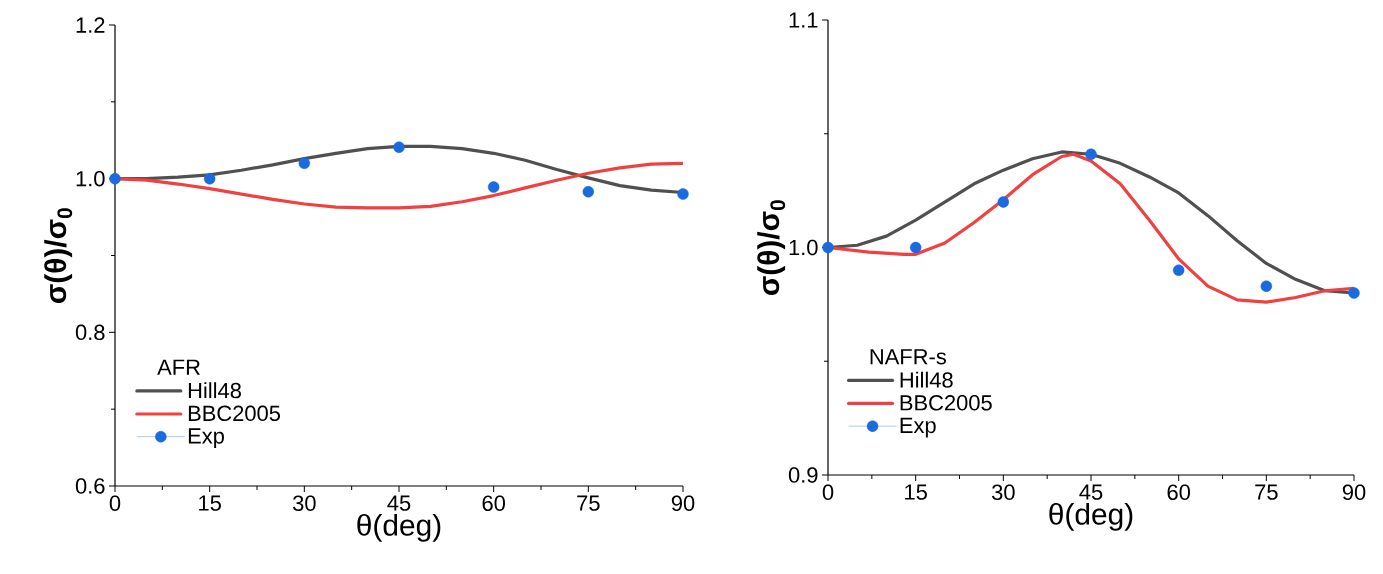 The image size is (1383, 574). I want to click on y-tick-label: 1.1, so click(803, 20).